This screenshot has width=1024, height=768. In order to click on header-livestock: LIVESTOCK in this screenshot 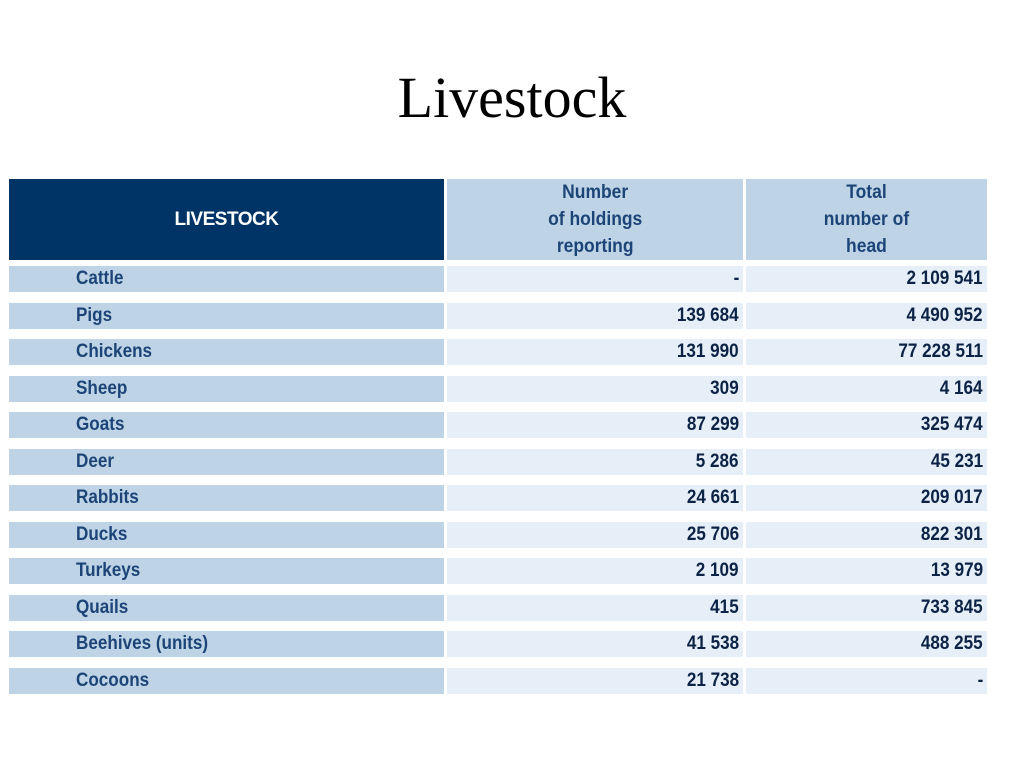, I will do `click(226, 219)`.